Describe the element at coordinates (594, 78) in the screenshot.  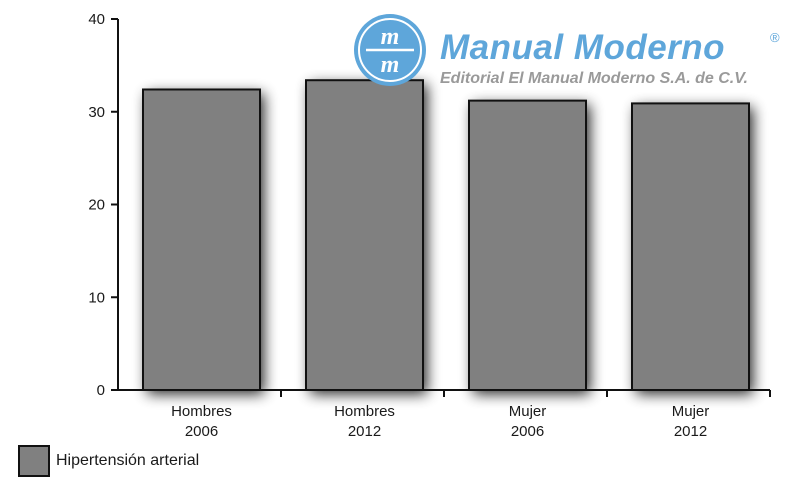
I see `watermark-subtitle: Editorial El Manual Moderno S.A. de C.V.` at that location.